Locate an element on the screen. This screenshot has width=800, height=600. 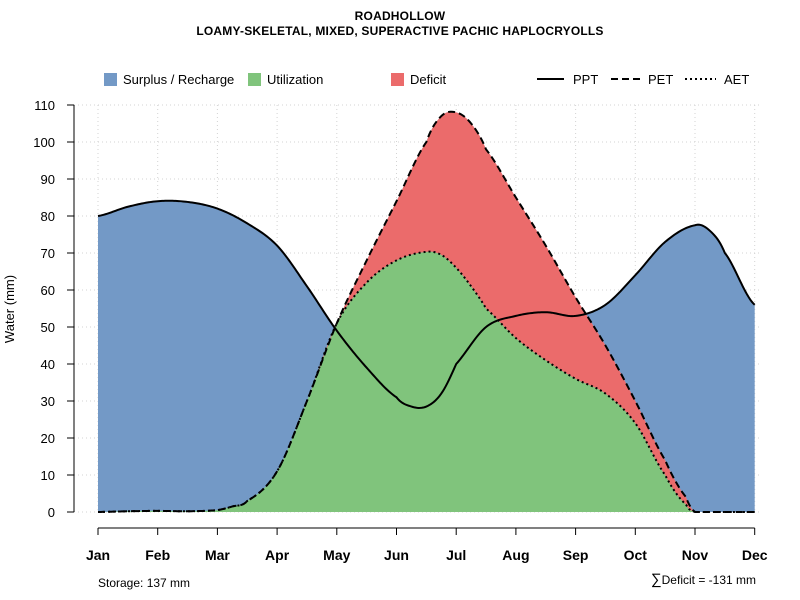
legend-label-pet: PET is located at coordinates (660, 79).